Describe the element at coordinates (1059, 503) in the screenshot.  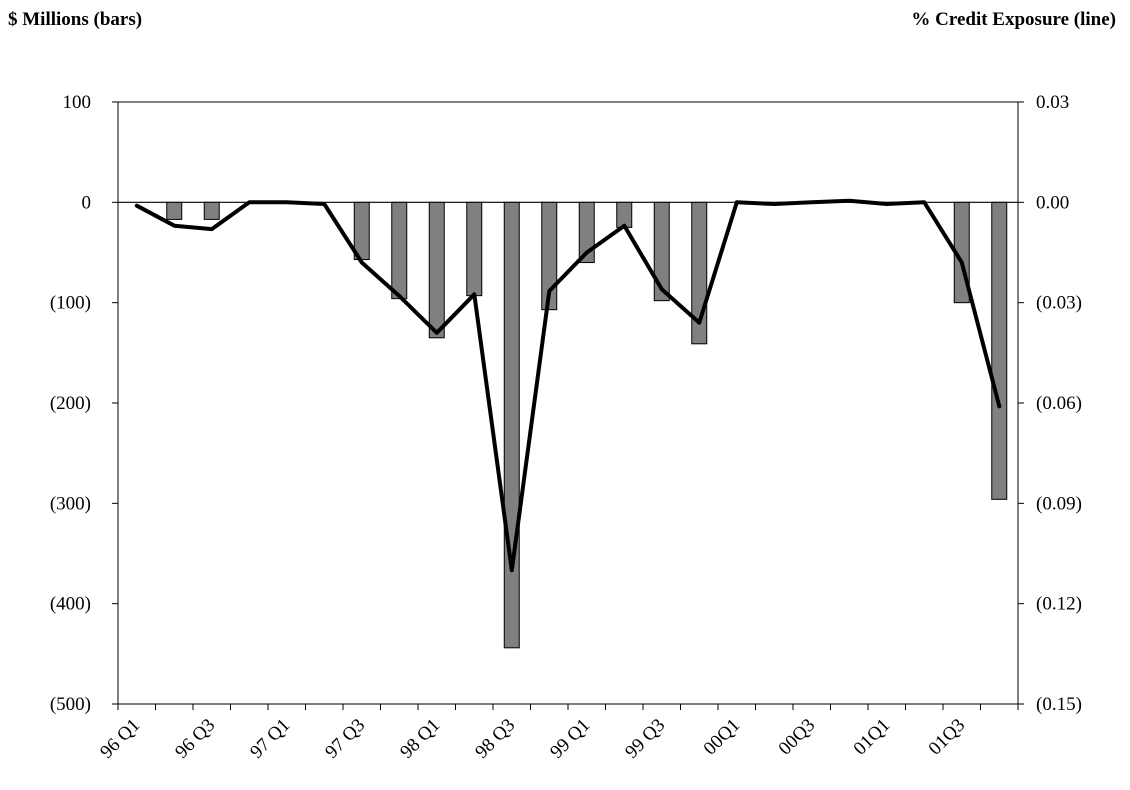
I see `right-tick-label: (0.09)` at that location.